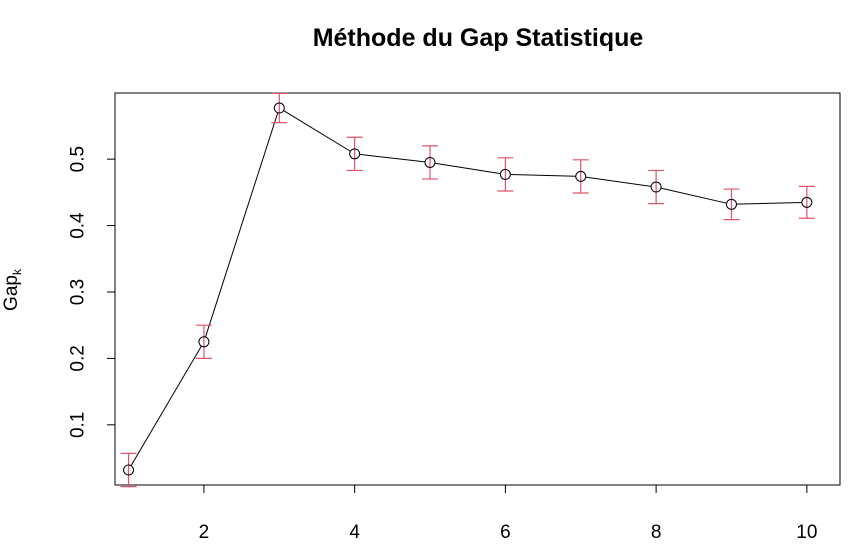 The image size is (858, 553). I want to click on y-tick-label-0.3: 0.3, so click(78, 292).